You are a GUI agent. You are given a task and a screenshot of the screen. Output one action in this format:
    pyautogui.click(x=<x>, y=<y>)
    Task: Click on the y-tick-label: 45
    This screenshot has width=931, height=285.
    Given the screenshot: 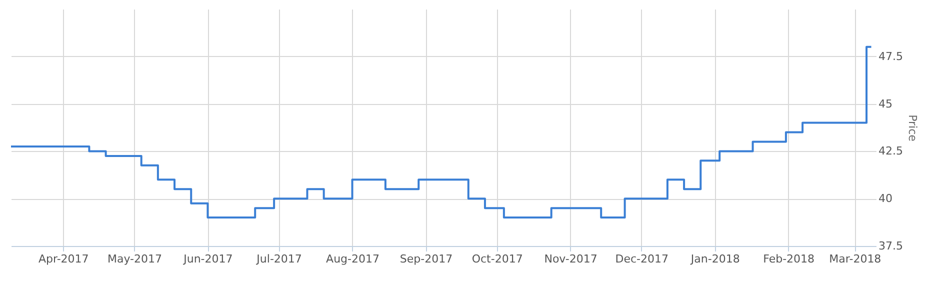 What is the action you would take?
    pyautogui.click(x=885, y=103)
    